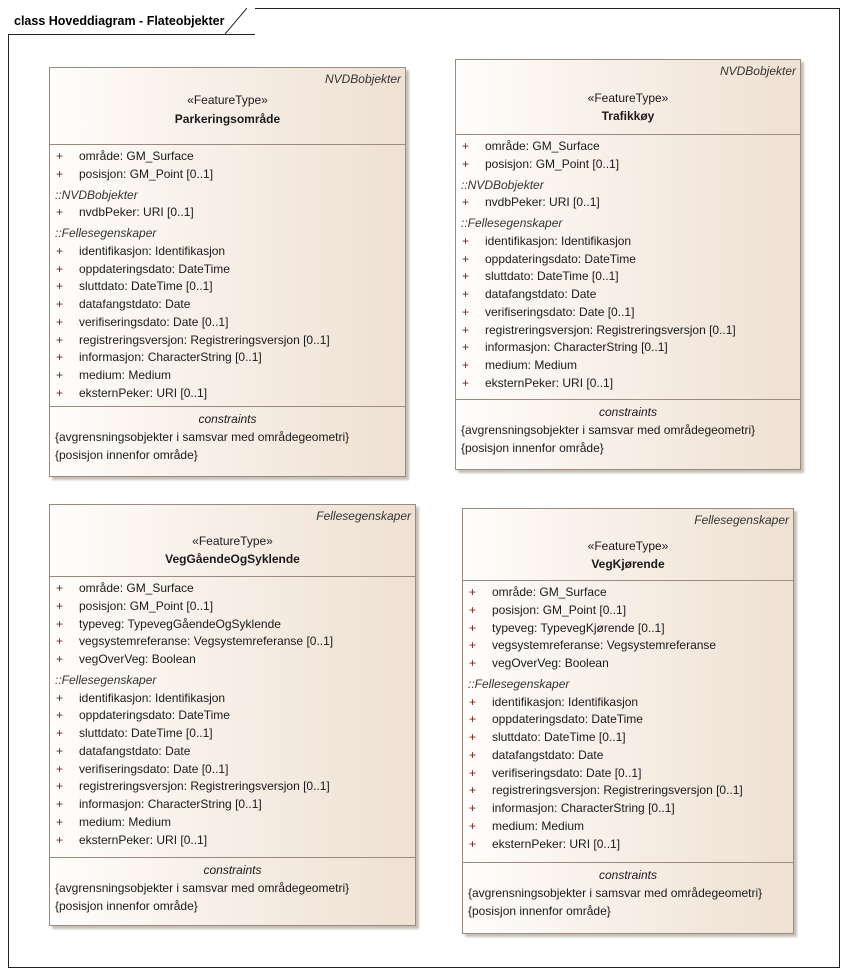 The height and width of the screenshot is (979, 850). What do you see at coordinates (628, 646) in the screenshot?
I see `attribute-row: + vegsystemreferanse: Vegsystemreferanse` at bounding box center [628, 646].